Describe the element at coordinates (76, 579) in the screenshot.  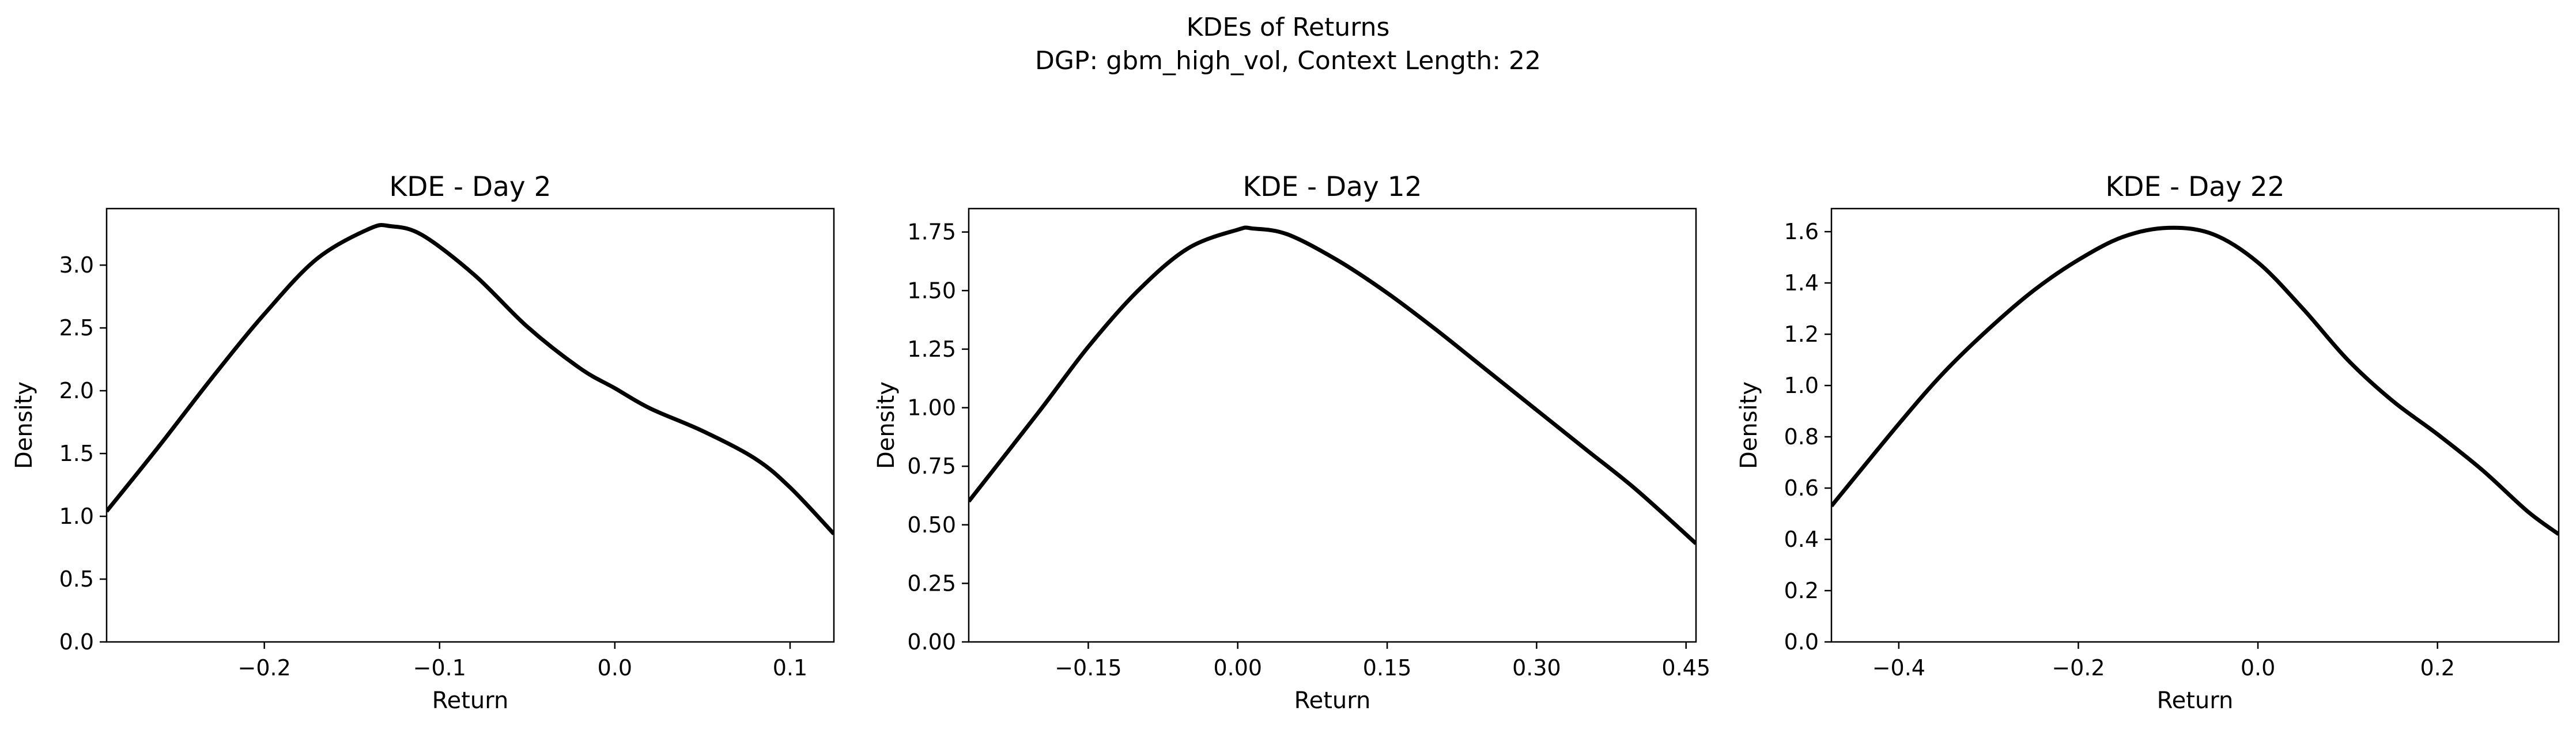
I see `y-tick-label: 0.5` at that location.